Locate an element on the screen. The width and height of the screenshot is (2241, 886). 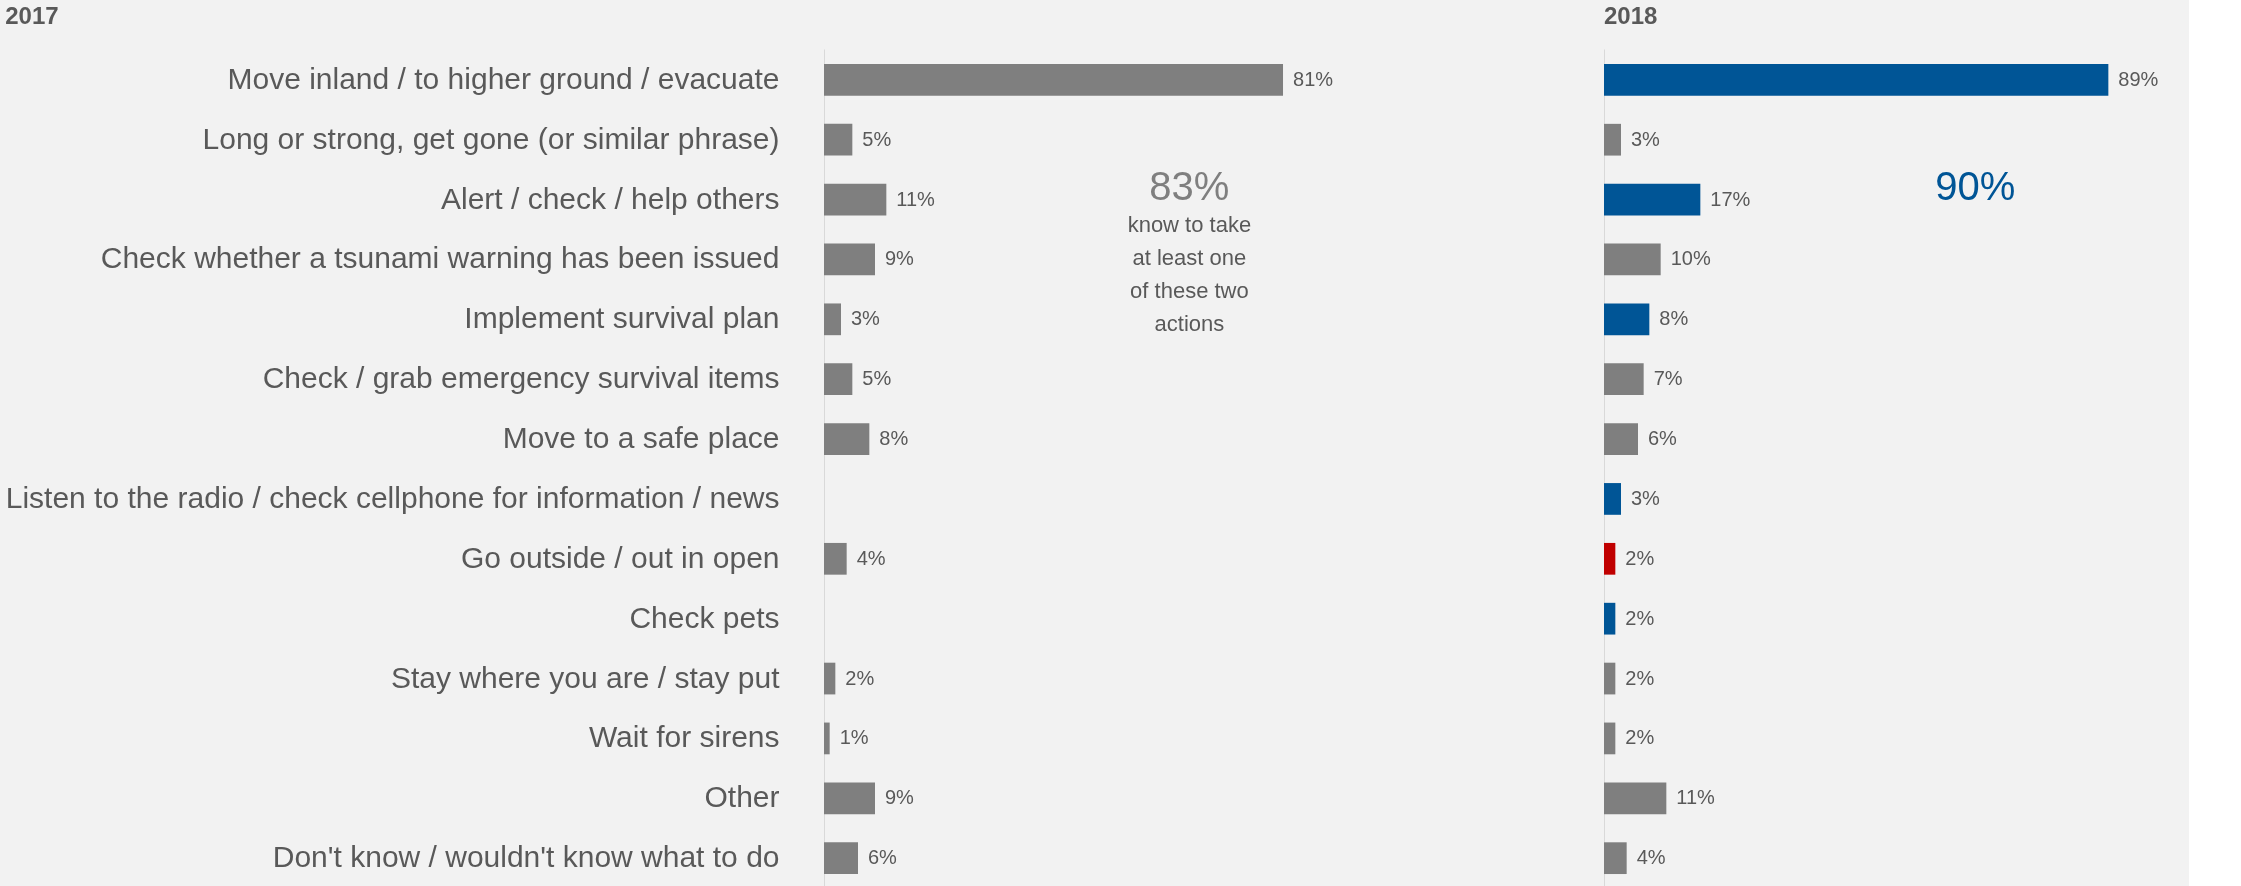
data-label: 17% is located at coordinates (1730, 198).